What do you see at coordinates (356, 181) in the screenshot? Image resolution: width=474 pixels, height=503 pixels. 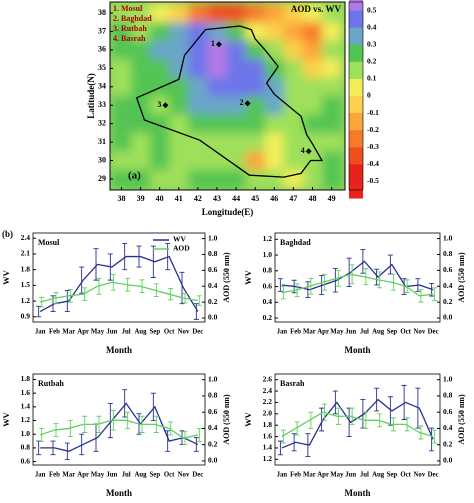 I see `colorbar-band` at bounding box center [356, 181].